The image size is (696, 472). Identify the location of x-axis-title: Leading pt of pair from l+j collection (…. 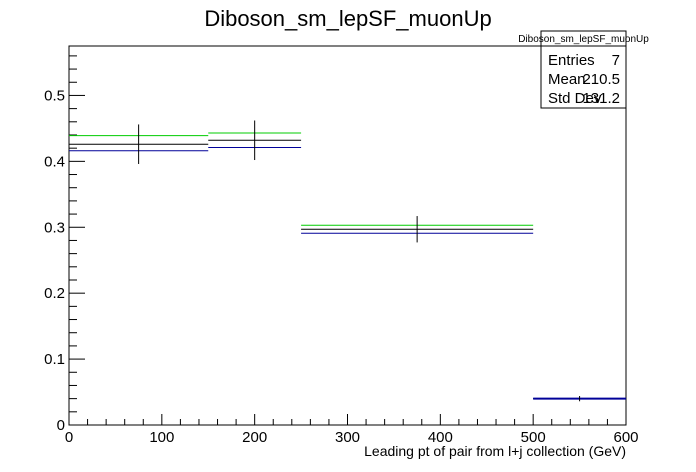
(495, 451).